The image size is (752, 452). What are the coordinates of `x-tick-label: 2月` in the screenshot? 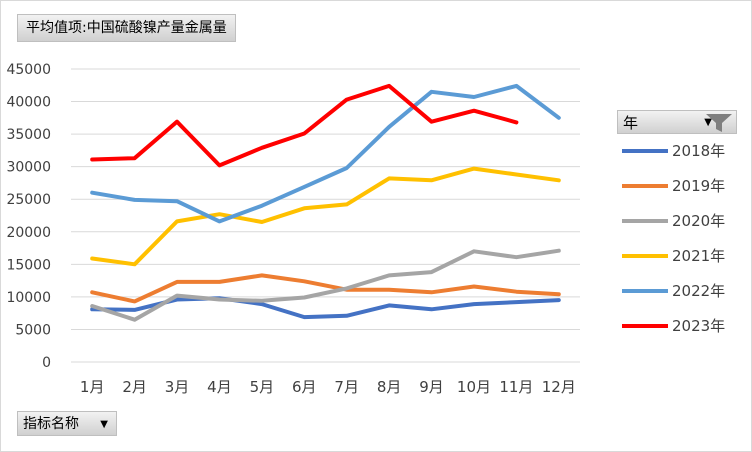 It's located at (134, 387).